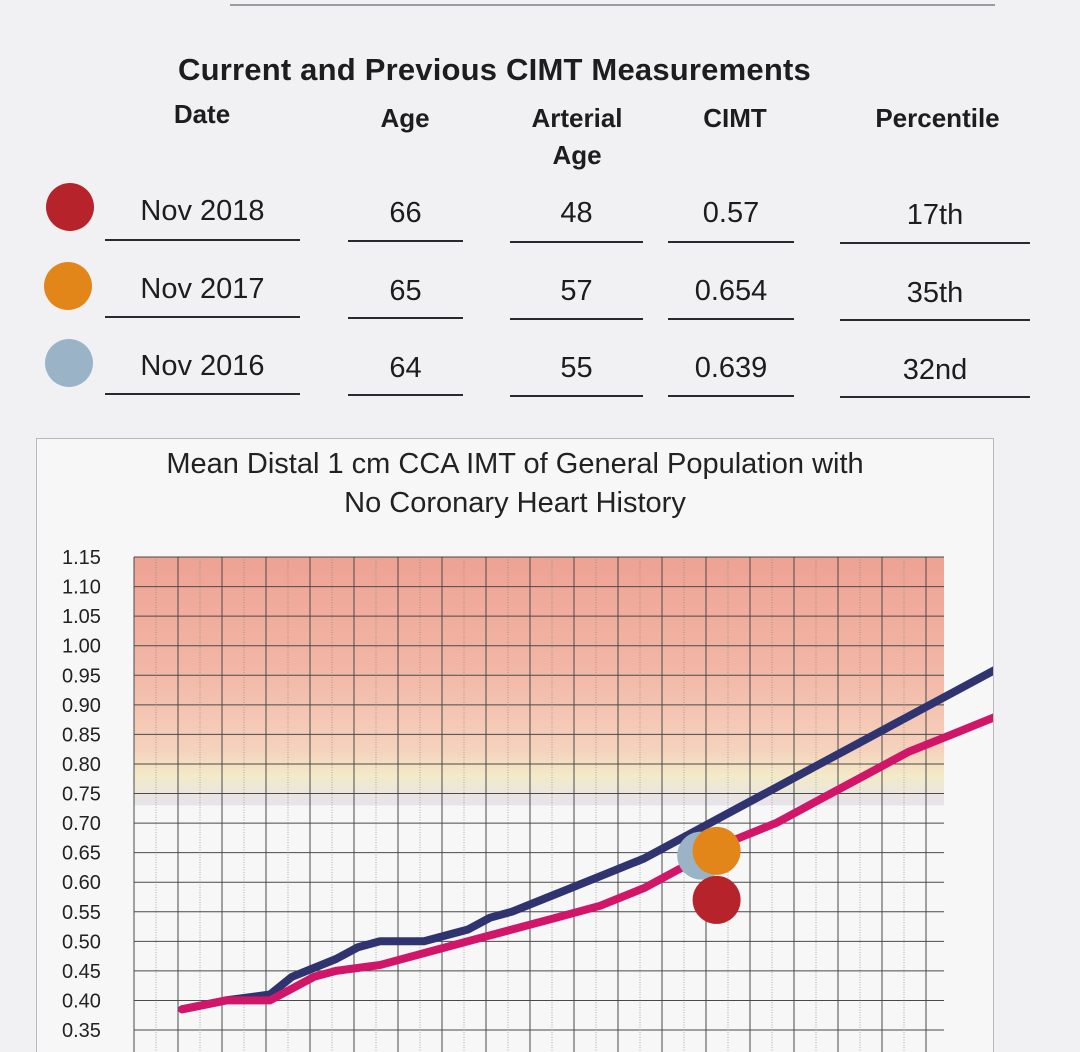 This screenshot has height=1052, width=1080. I want to click on y-tick-label: 1.05, so click(81, 617).